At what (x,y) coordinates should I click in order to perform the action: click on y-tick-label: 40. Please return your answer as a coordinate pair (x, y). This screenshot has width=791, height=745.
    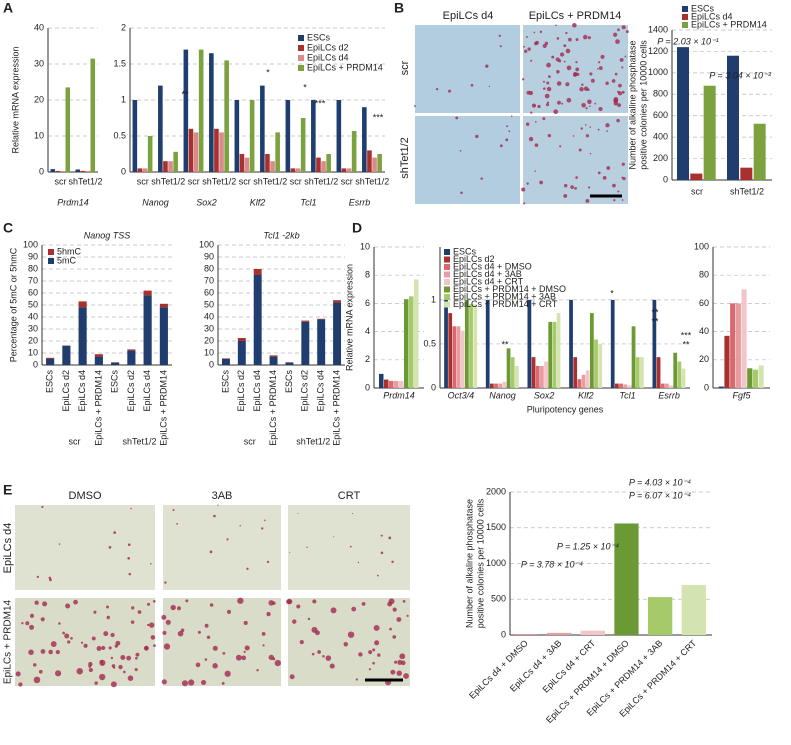
    Looking at the image, I should click on (704, 331).